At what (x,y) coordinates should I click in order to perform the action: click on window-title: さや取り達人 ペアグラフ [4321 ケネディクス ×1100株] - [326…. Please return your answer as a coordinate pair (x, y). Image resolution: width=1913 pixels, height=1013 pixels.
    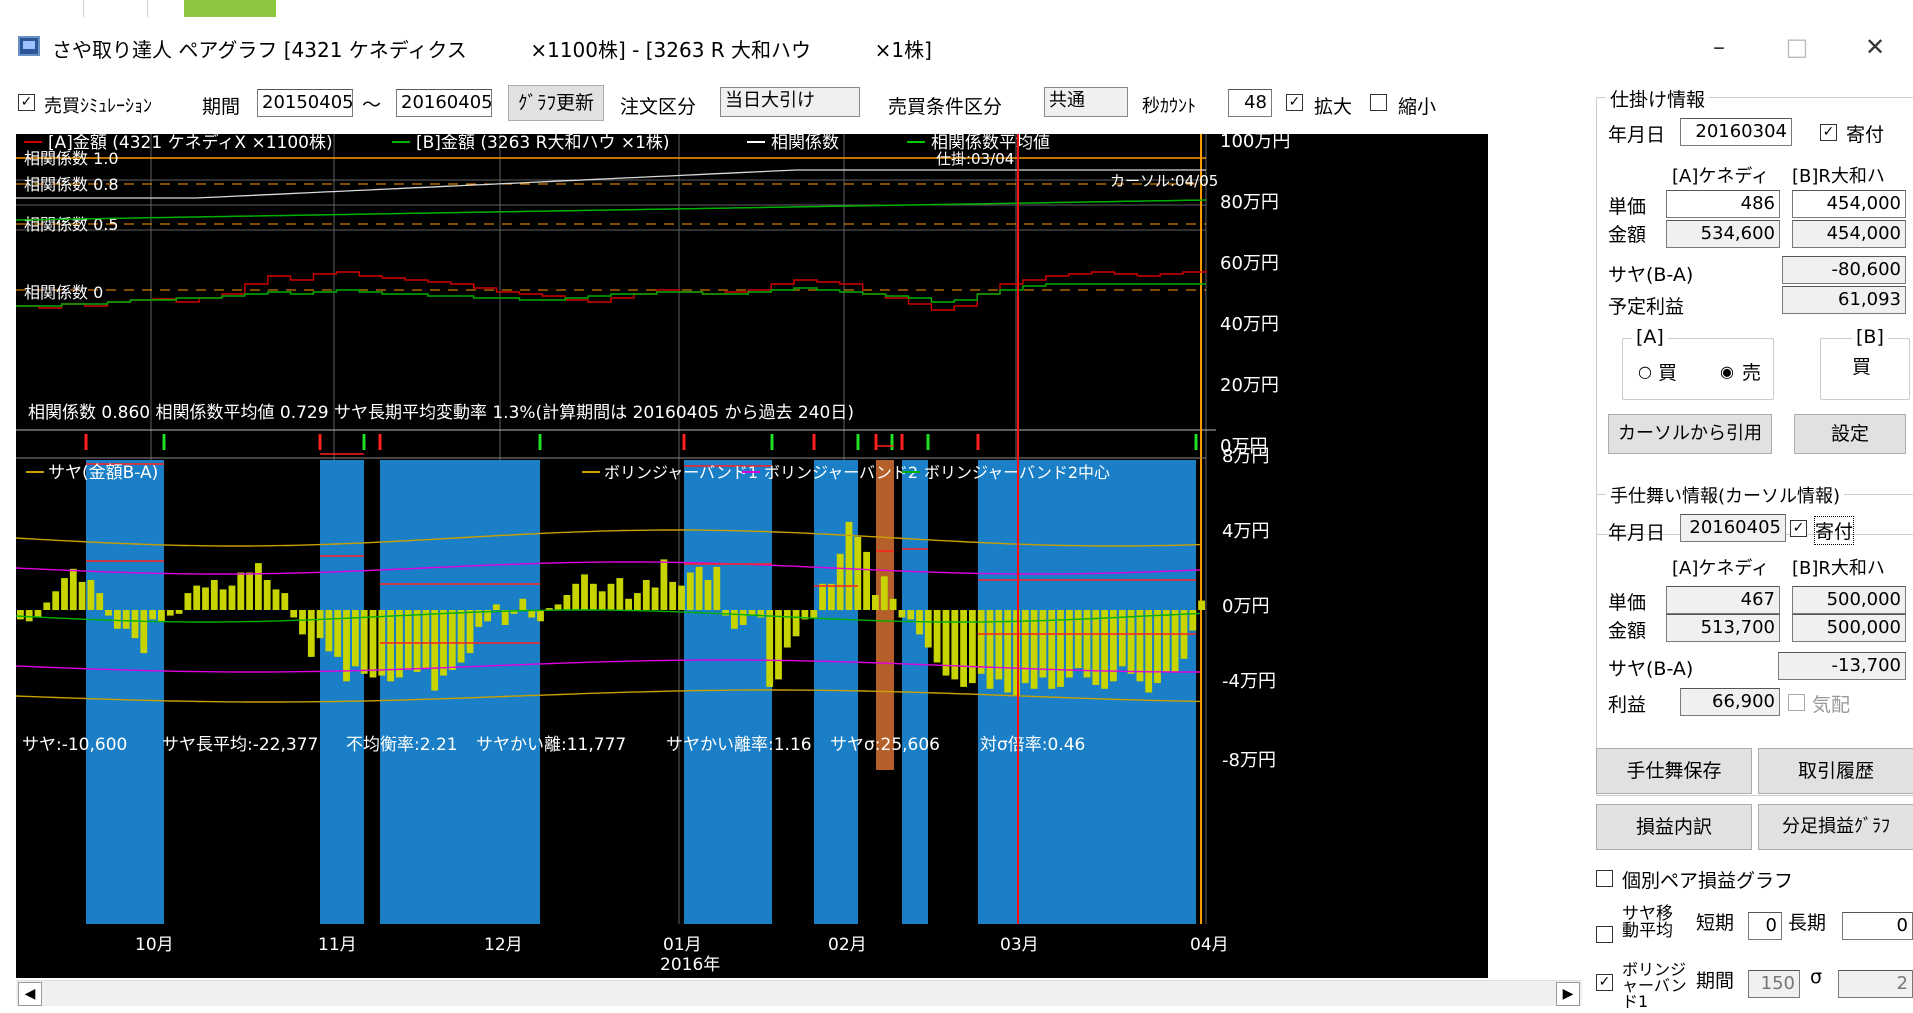
    Looking at the image, I should click on (492, 50).